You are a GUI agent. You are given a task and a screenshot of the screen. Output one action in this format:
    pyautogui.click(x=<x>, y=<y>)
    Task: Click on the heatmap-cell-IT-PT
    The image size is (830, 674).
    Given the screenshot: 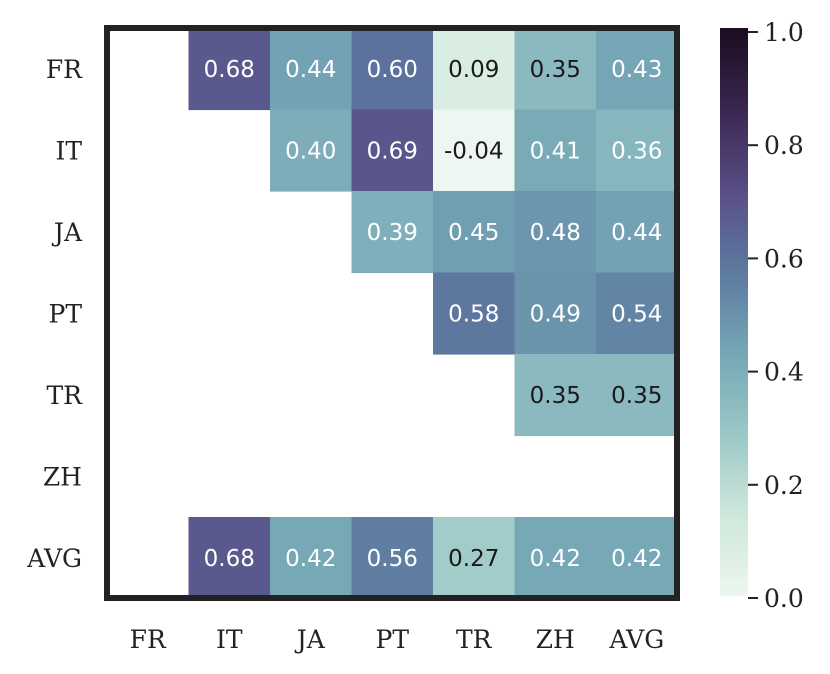 What is the action you would take?
    pyautogui.click(x=392, y=150)
    